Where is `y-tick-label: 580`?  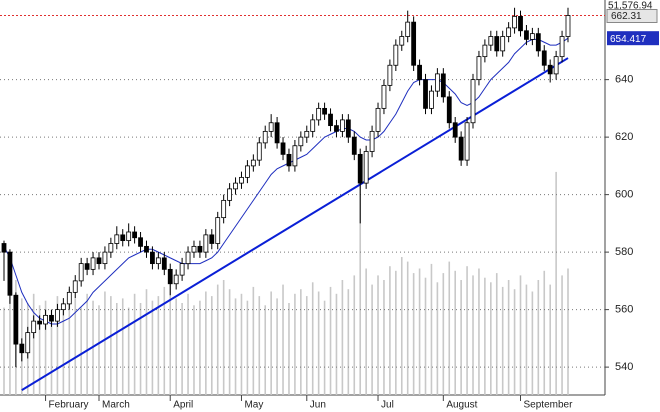 y-tick-label: 580 is located at coordinates (624, 252).